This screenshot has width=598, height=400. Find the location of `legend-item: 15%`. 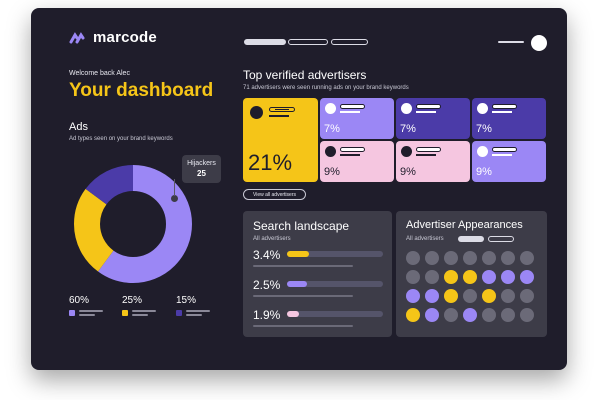

legend-item: 15% is located at coordinates (193, 305).